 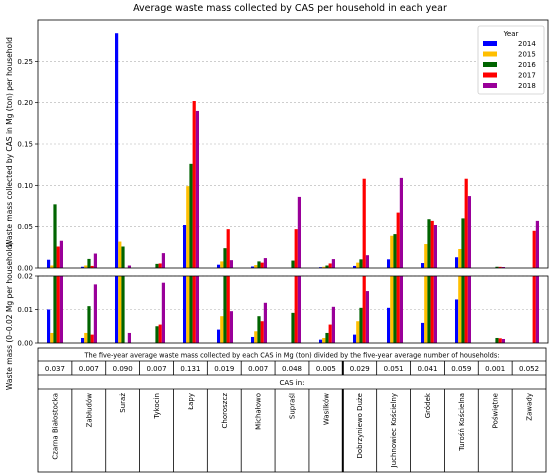 What do you see at coordinates (25, 145) in the screenshot?
I see `top-tick-label: 0.15` at bounding box center [25, 145].